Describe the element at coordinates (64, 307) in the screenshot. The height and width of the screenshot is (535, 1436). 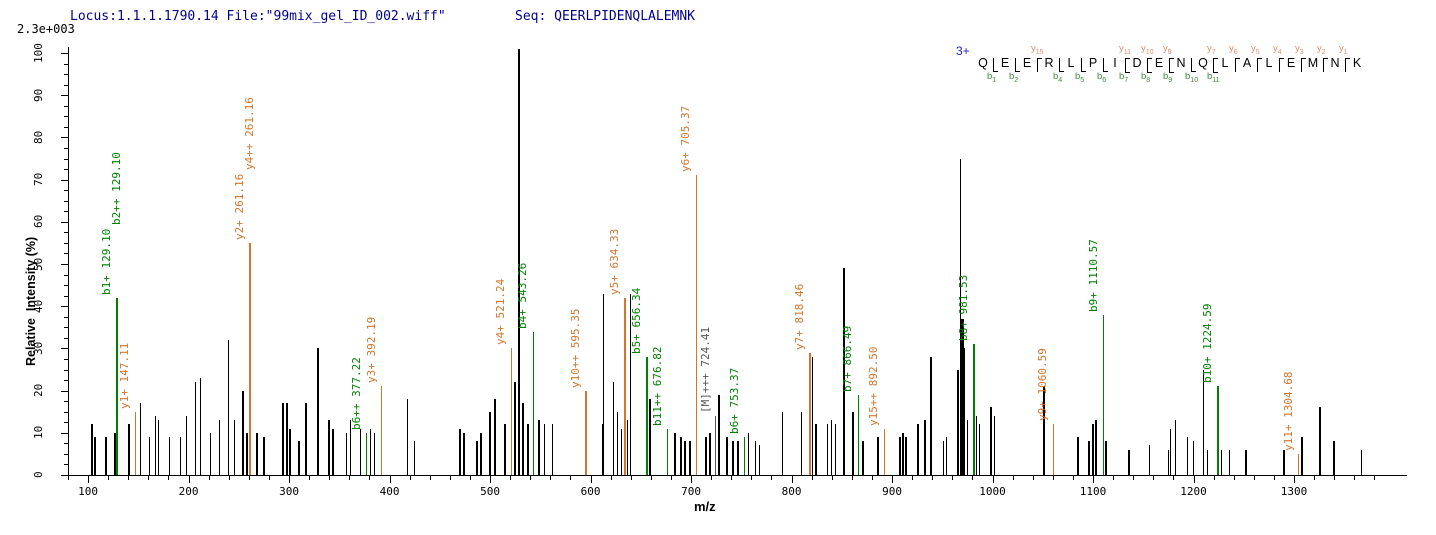
I see `y-major-tick` at that location.